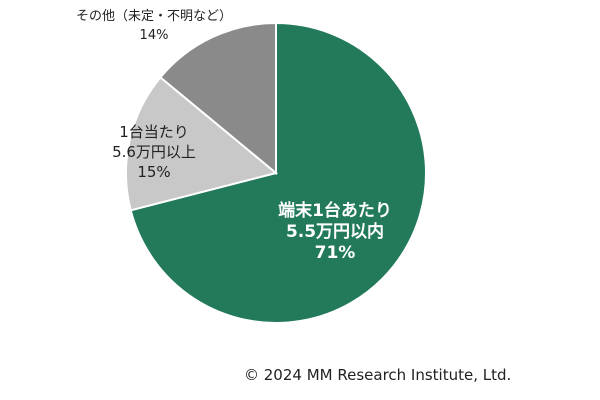 The image size is (600, 400). I want to click on copyright-text: © 2024 MM Research Institute, Ltd., so click(378, 375).